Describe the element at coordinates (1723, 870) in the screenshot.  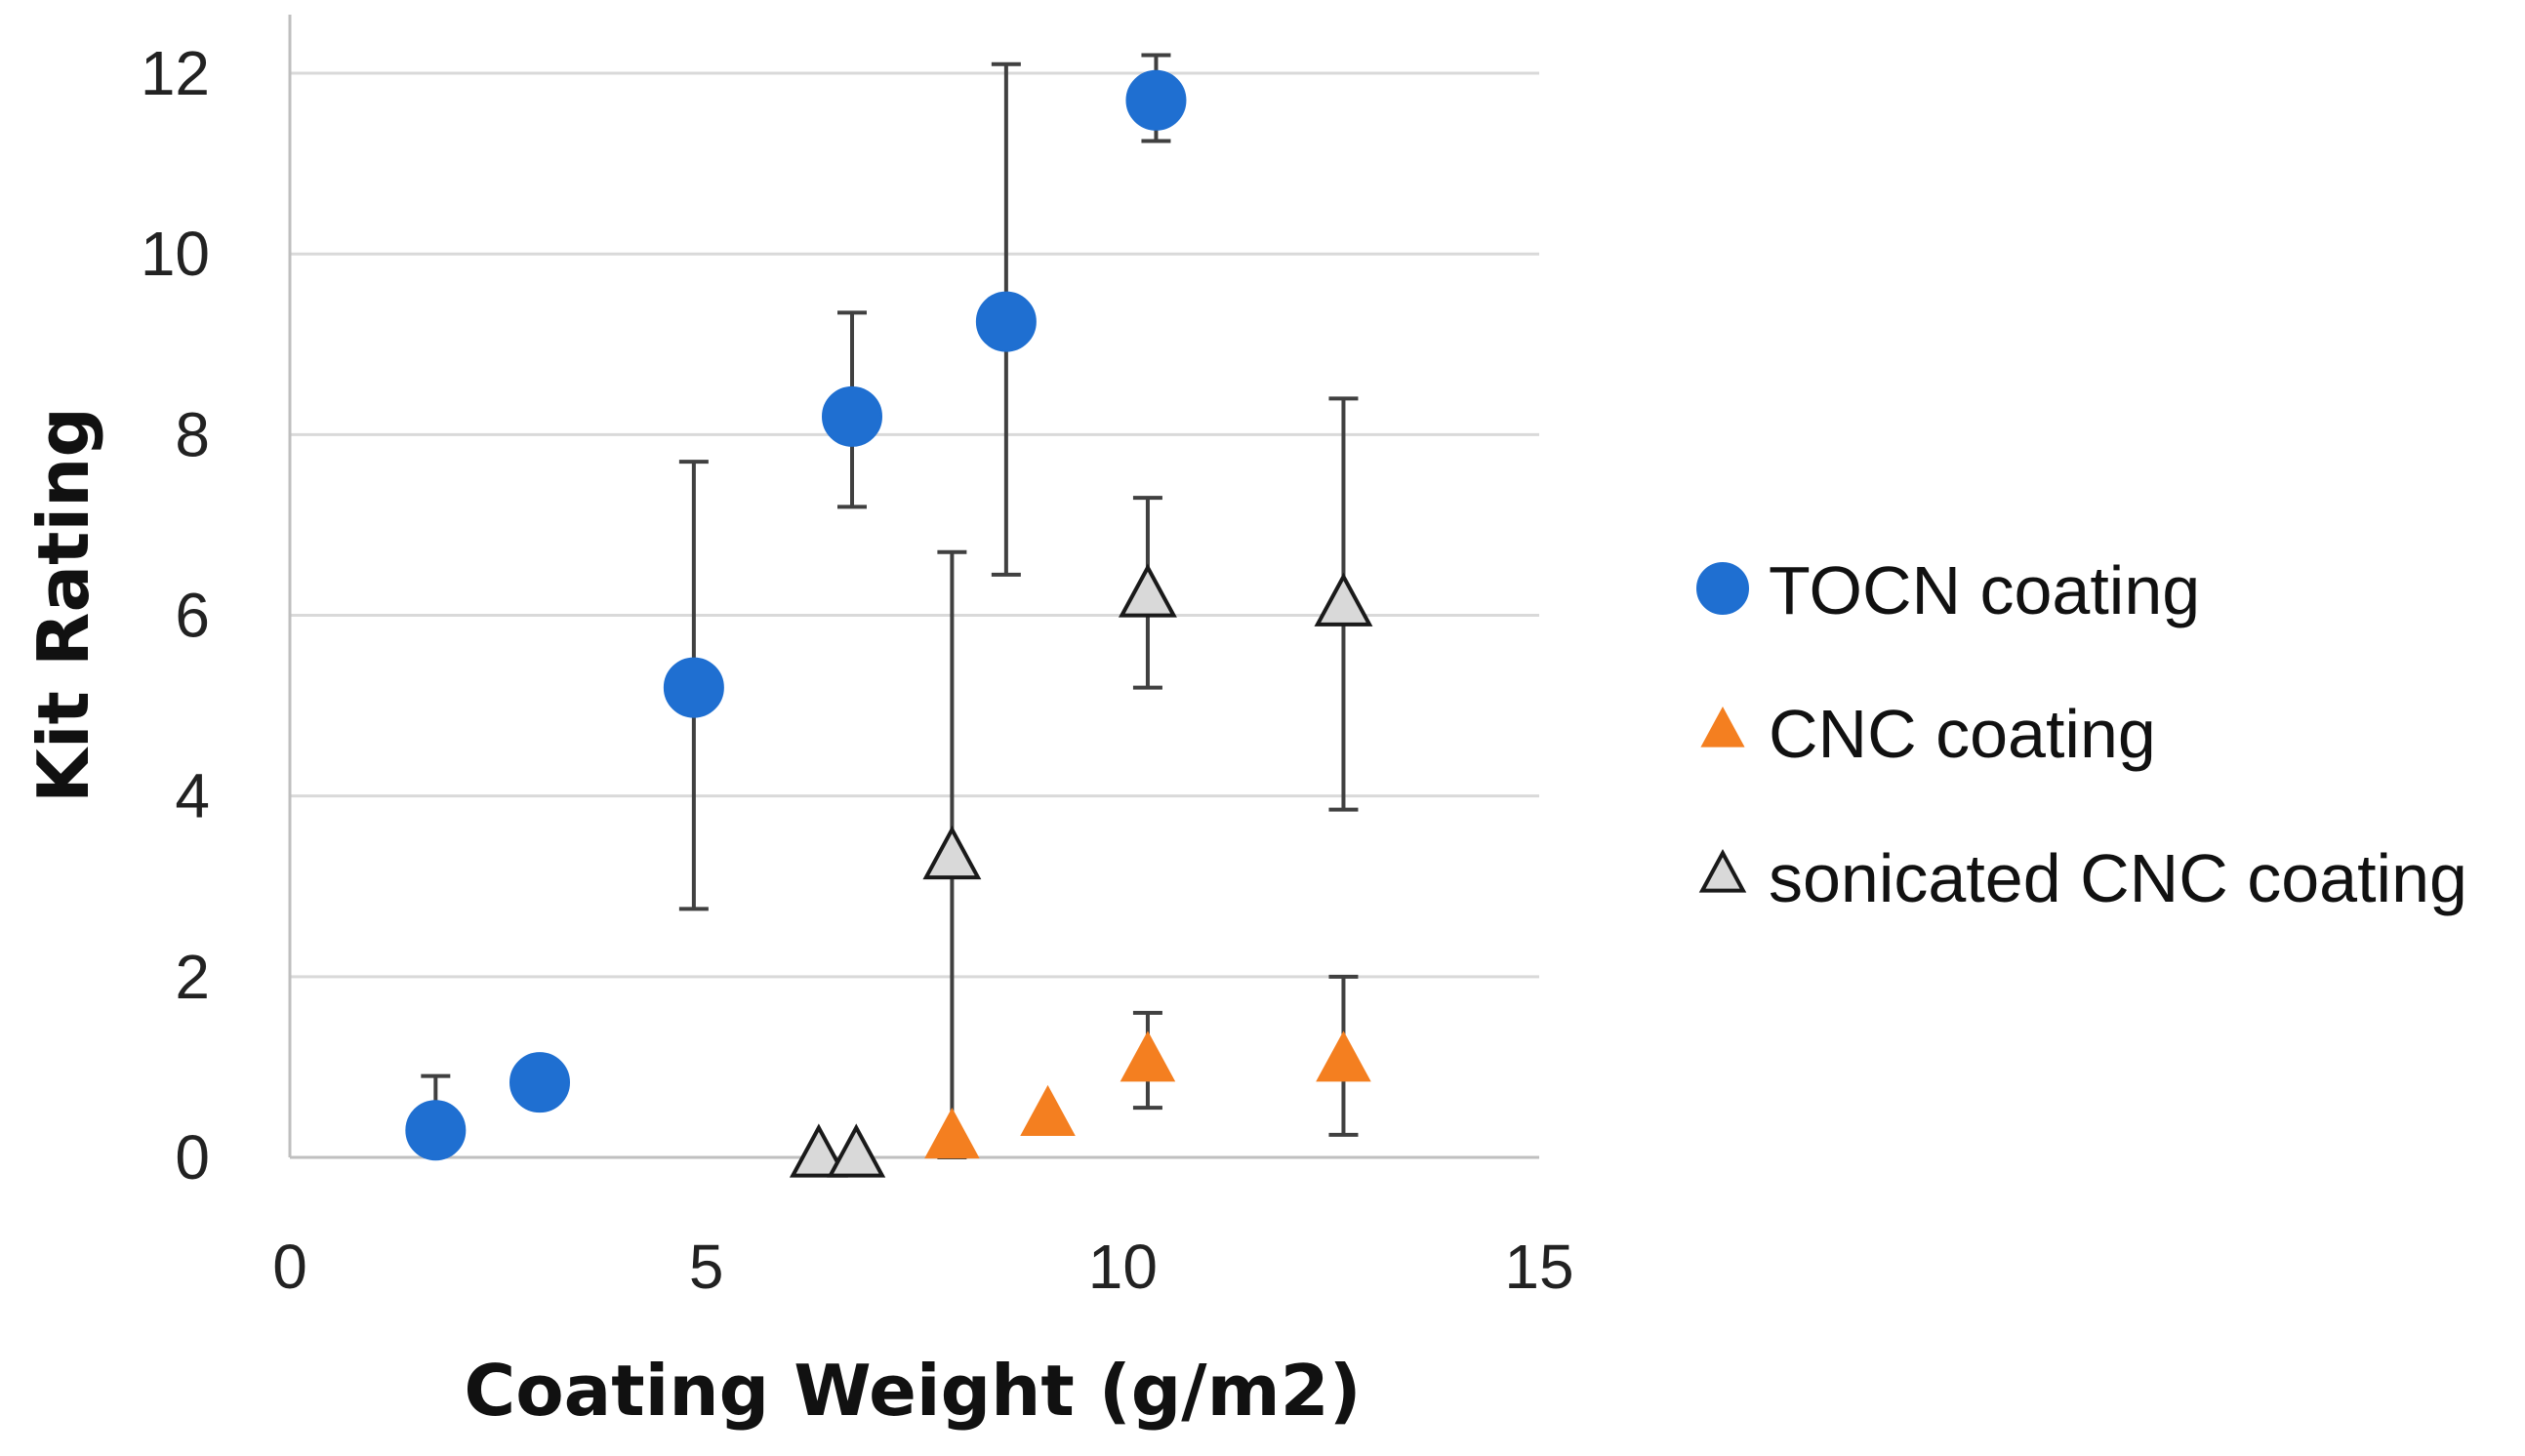
I see `legend-marker-sonicated-cnc-coating` at that location.